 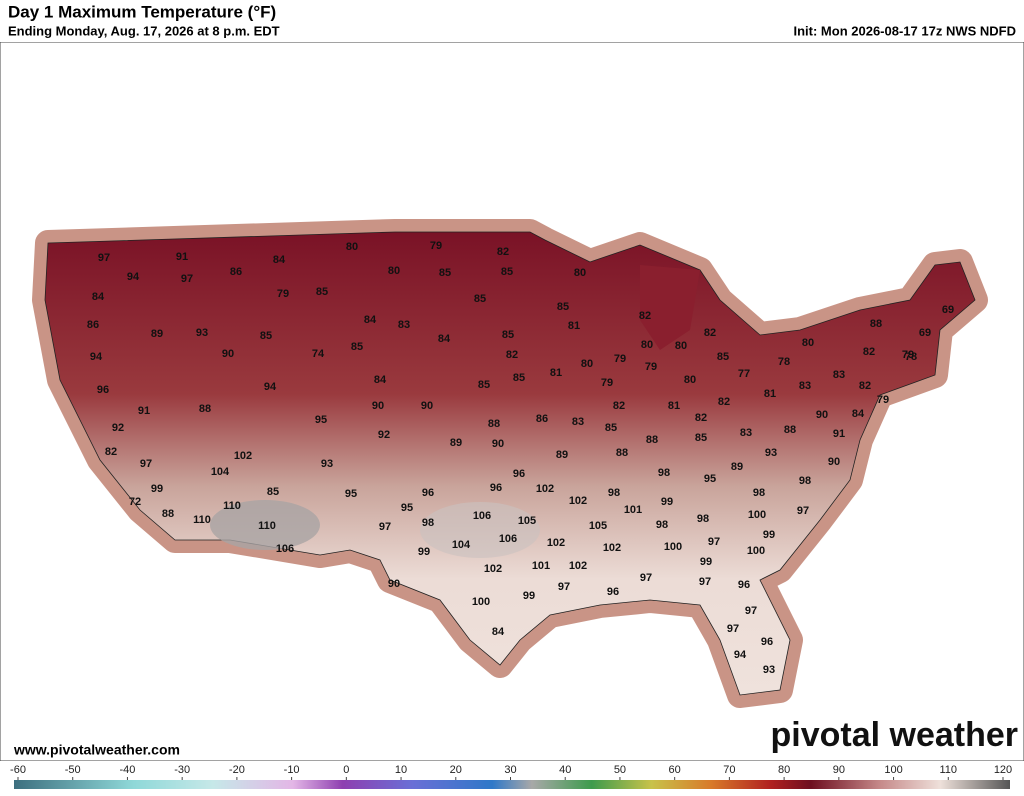 I want to click on colorbar-tick-label: 30, so click(x=510, y=770).